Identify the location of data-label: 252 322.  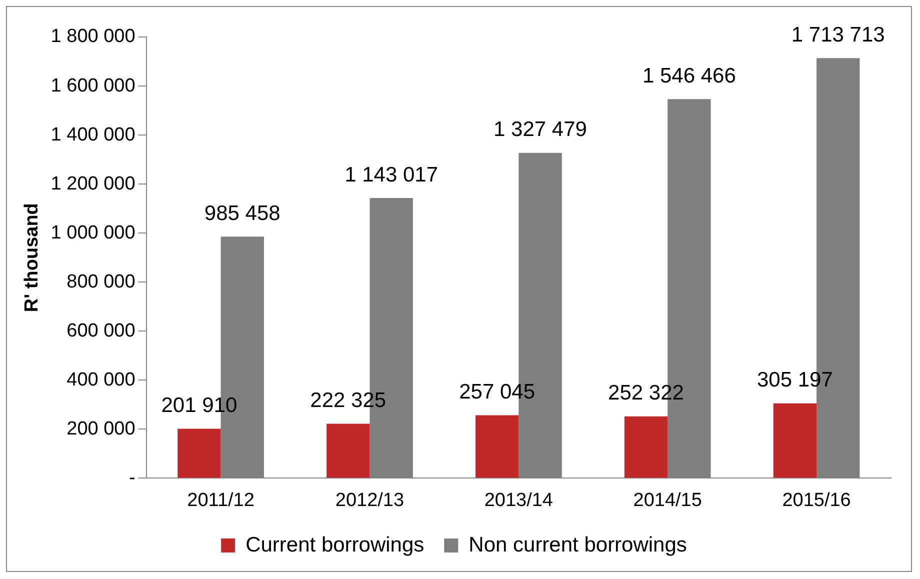
(646, 393).